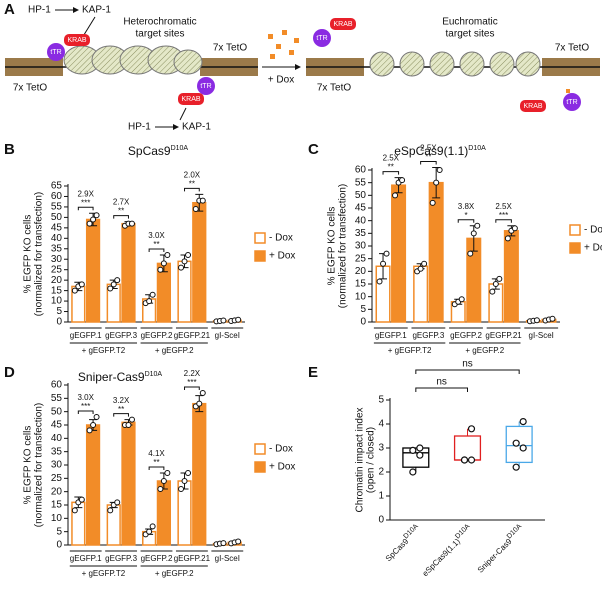 The height and width of the screenshot is (602, 602). I want to click on y-tick-label: 50, so click(57, 411).